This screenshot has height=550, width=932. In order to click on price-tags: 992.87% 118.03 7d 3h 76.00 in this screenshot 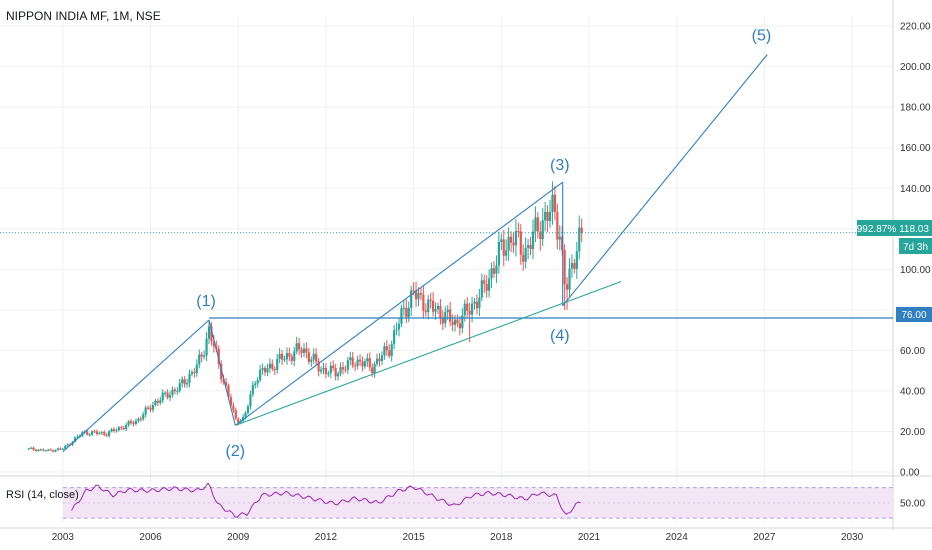, I will do `click(894, 271)`.